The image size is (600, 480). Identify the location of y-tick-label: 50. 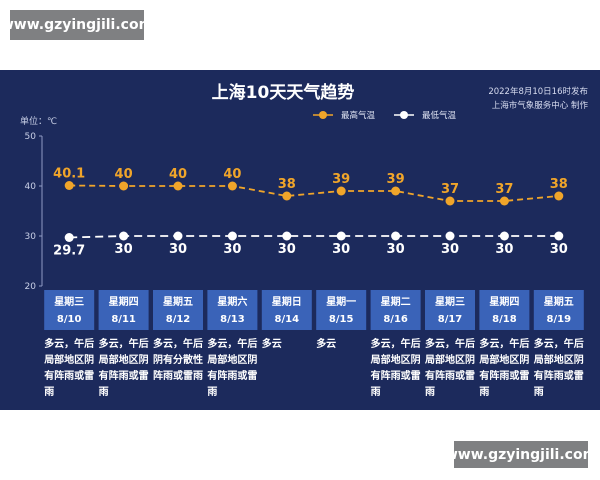
(31, 137).